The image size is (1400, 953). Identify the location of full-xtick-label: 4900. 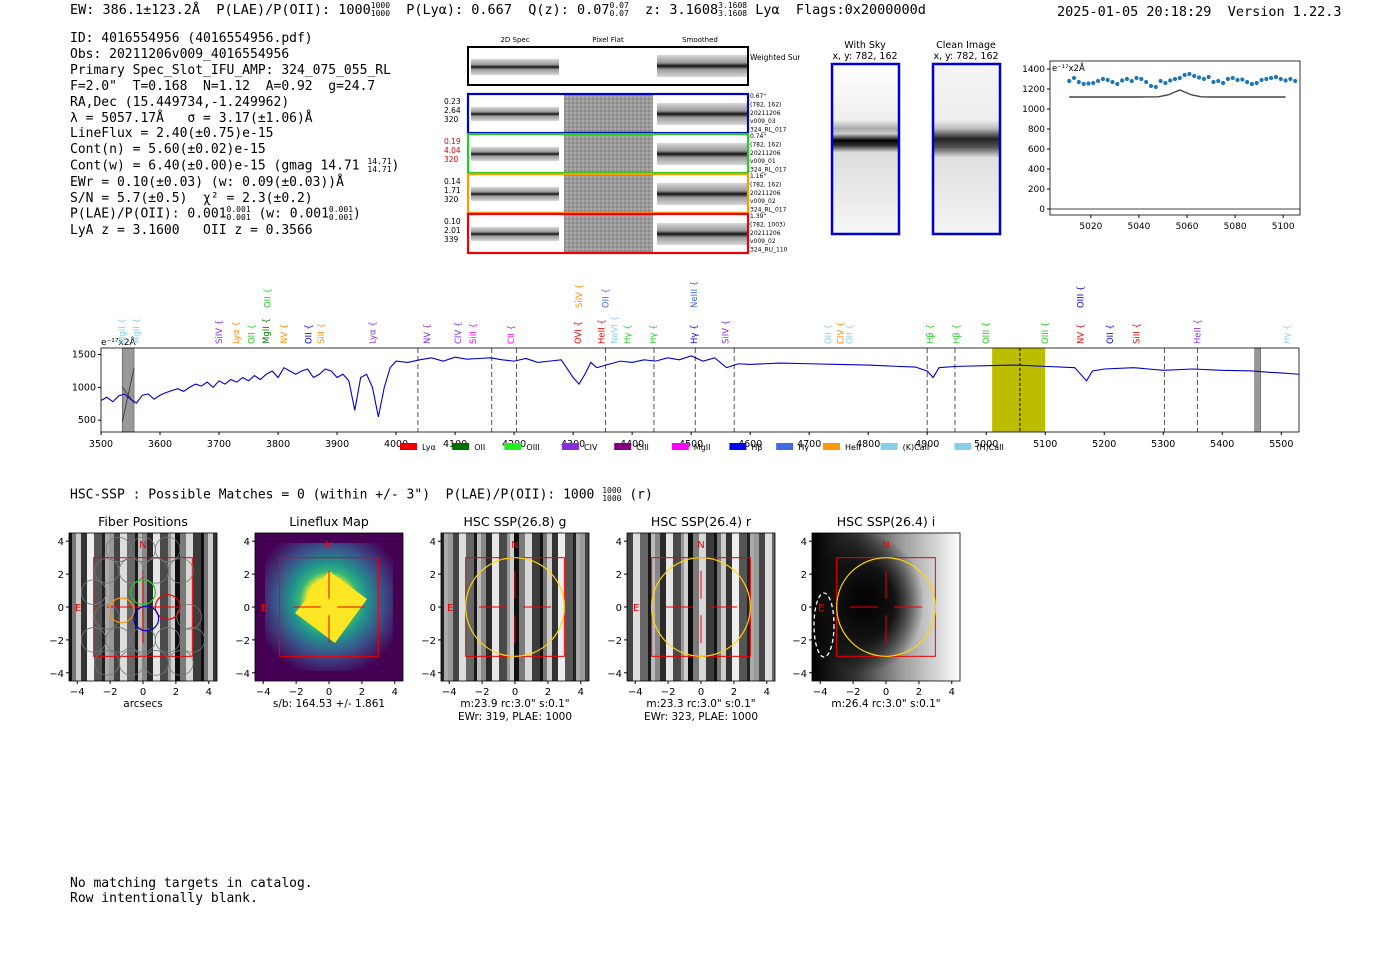
(927, 444).